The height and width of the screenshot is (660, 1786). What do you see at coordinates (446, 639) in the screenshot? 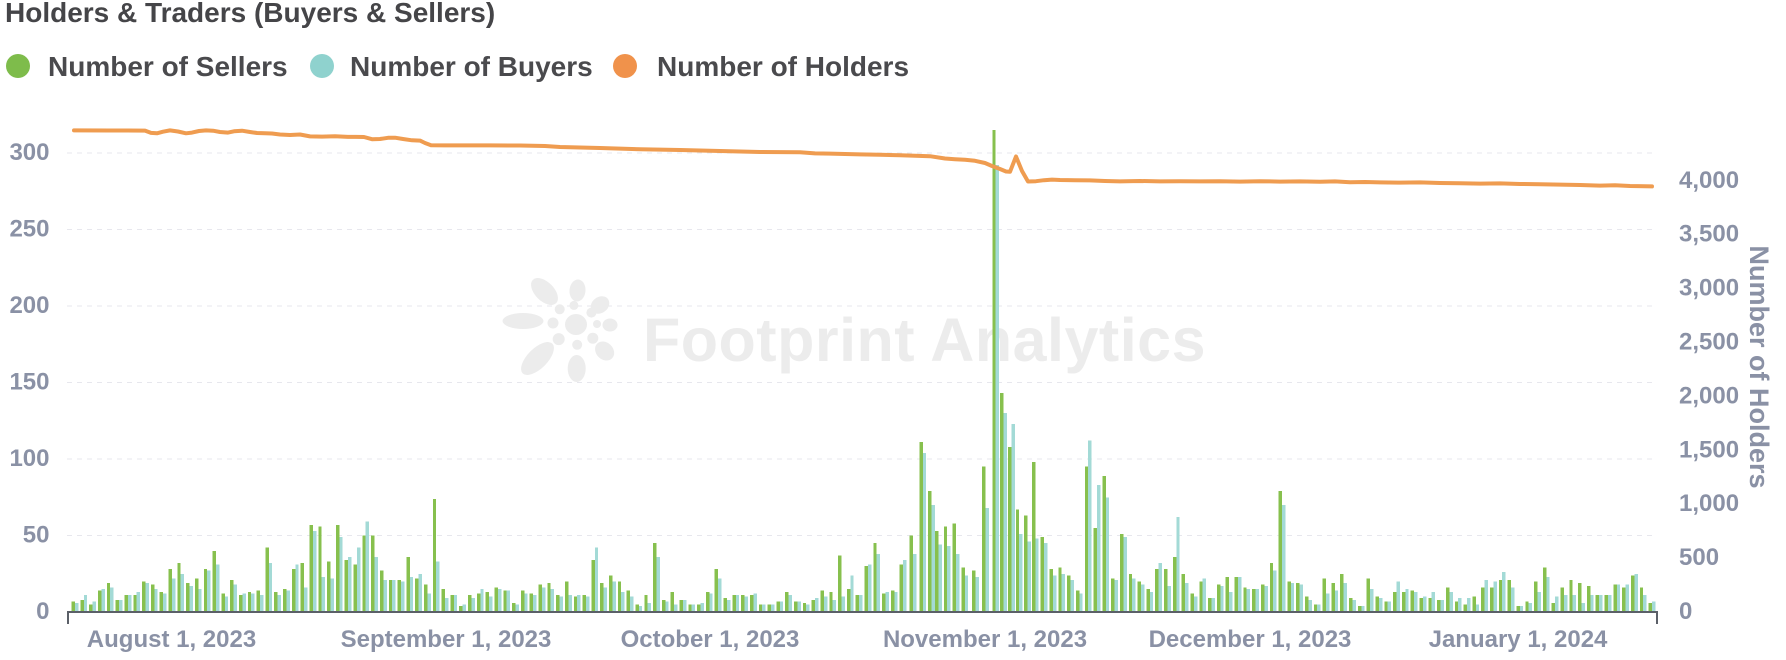
I see `svg-text: September 1, 2023` at bounding box center [446, 639].